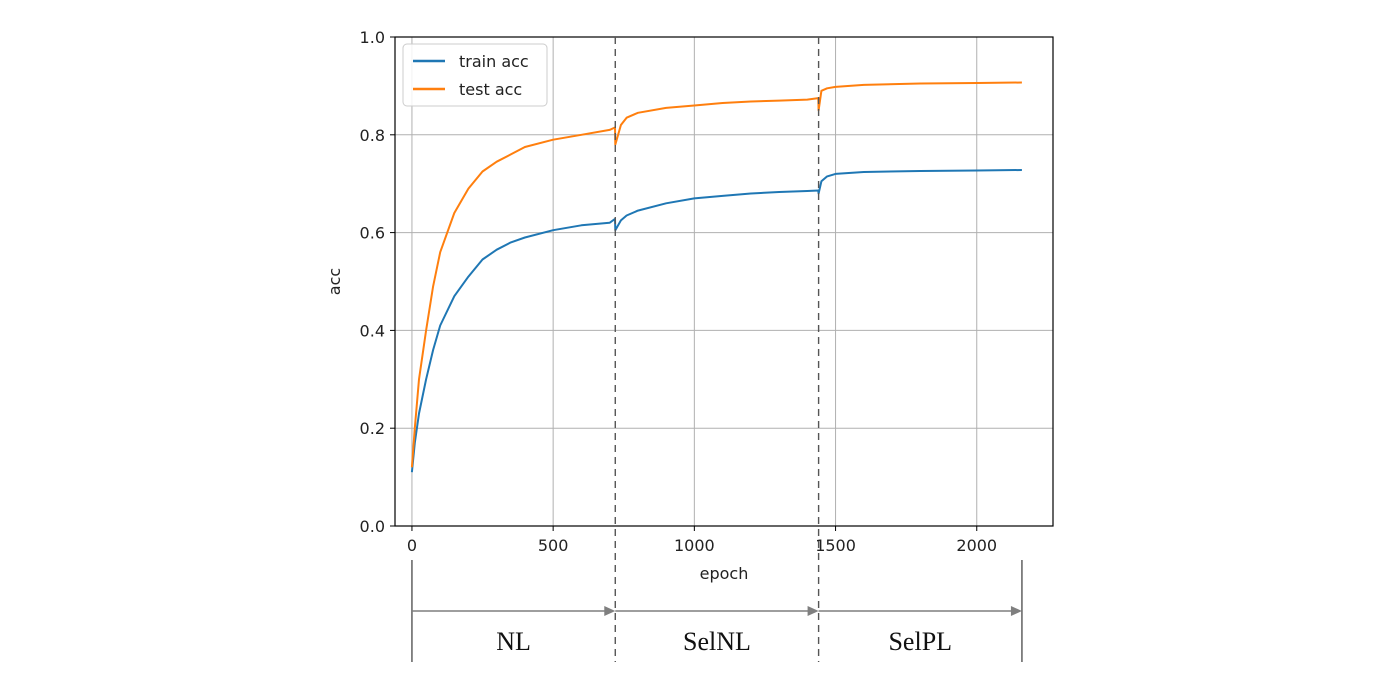  Describe the element at coordinates (372, 428) in the screenshot. I see `y-tick-label: 0.2` at that location.